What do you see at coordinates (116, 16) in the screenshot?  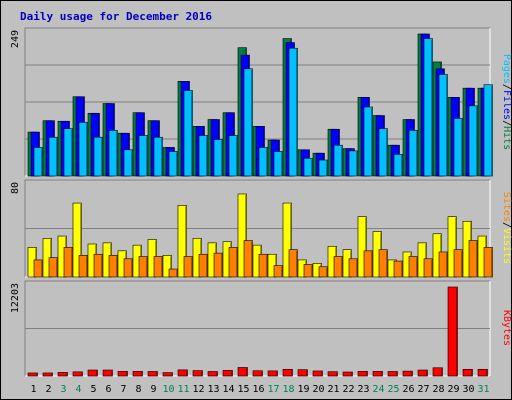 I see `chart-title: Daily usage for December 2016` at bounding box center [116, 16].